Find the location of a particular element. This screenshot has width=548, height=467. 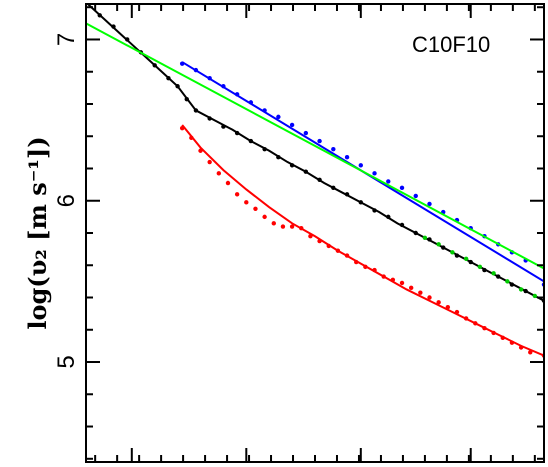

chart-annotation: C10F10 is located at coordinates (451, 44).